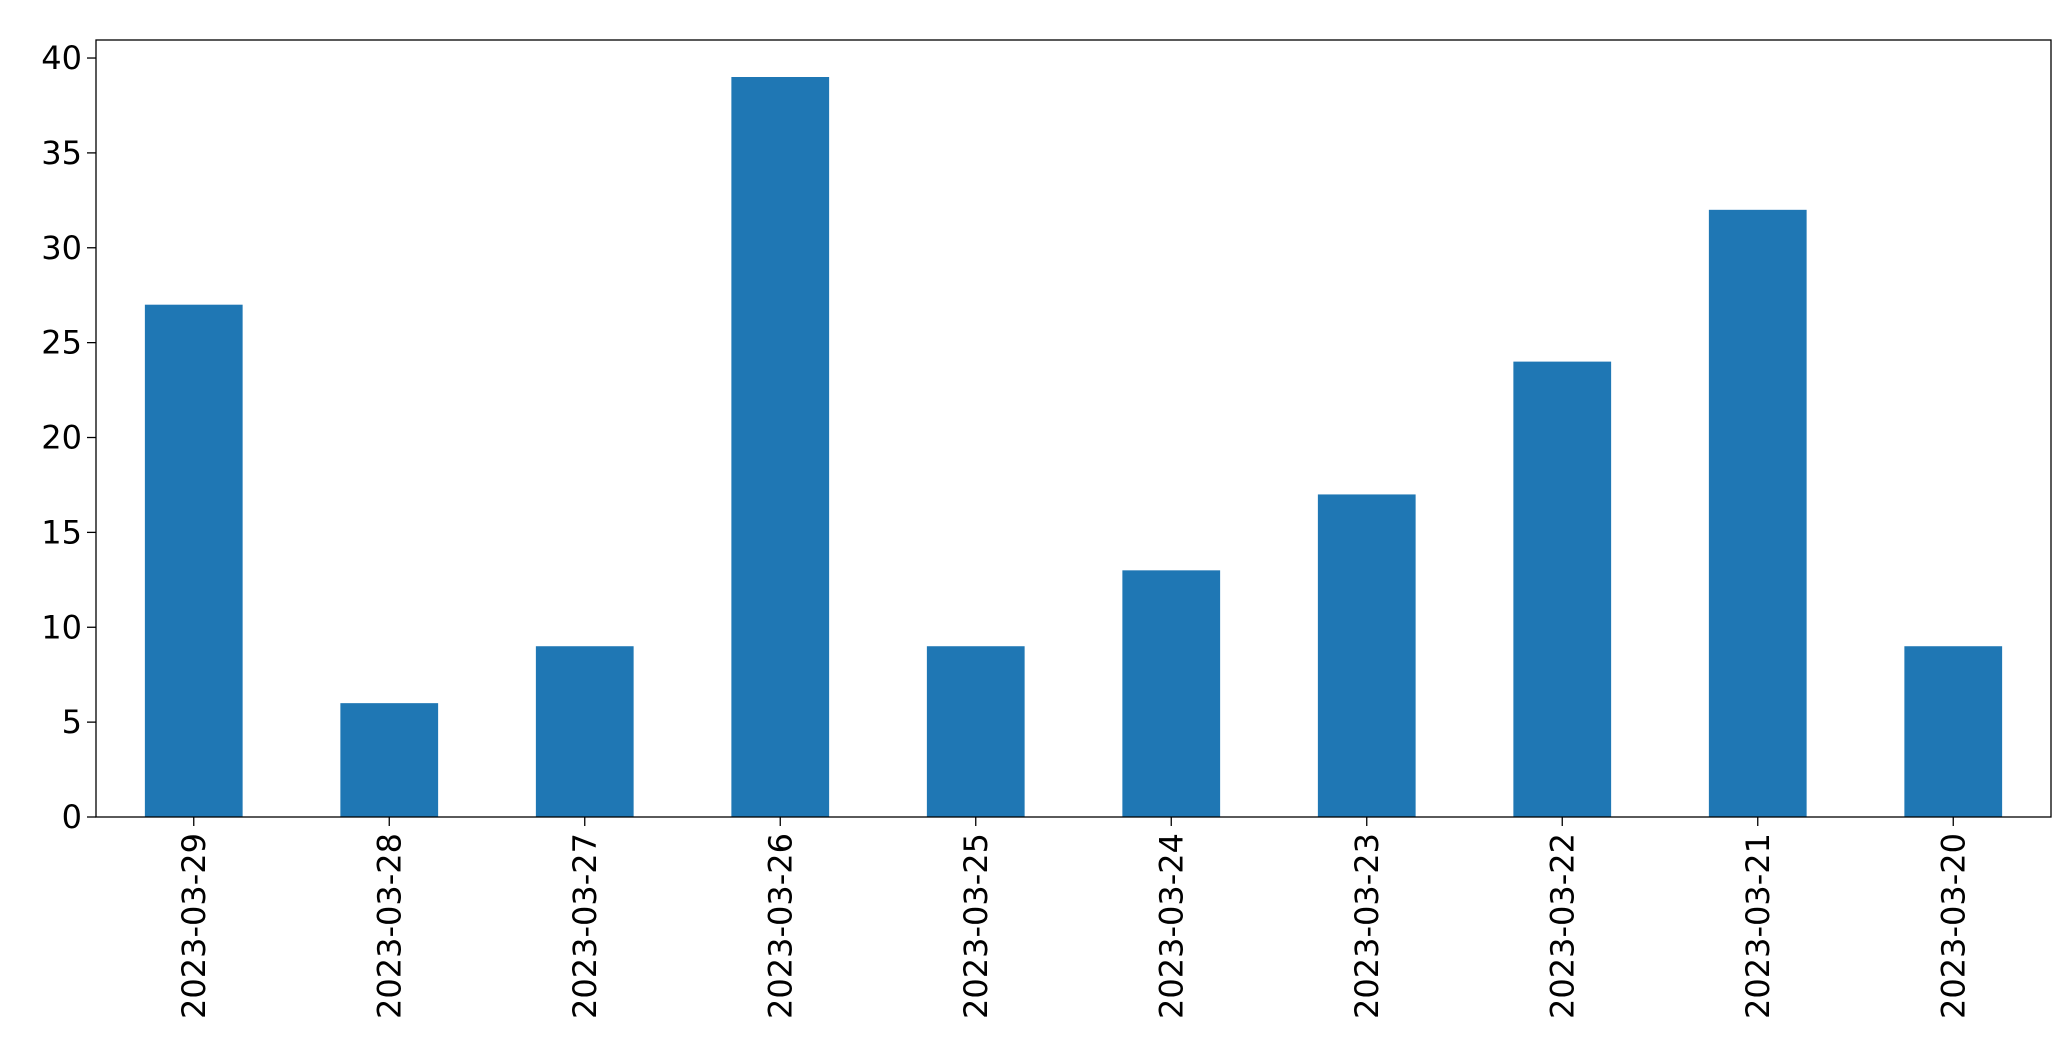 The width and height of the screenshot is (2071, 1061). What do you see at coordinates (389, 926) in the screenshot?
I see `x-tick-label: 2023-03-28` at bounding box center [389, 926].